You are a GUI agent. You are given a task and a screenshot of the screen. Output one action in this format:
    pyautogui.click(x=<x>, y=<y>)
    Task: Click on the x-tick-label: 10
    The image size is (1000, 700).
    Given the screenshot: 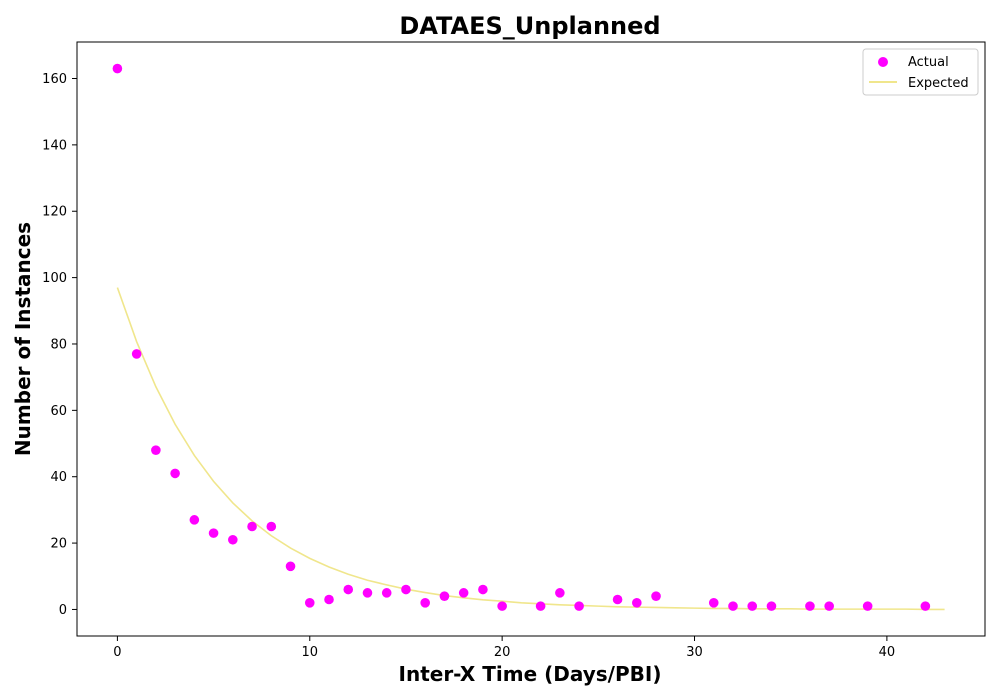 What is the action you would take?
    pyautogui.click(x=309, y=652)
    